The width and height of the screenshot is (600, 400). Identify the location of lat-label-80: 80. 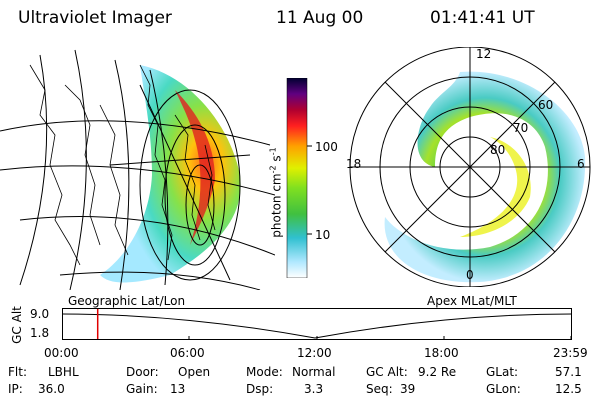
(498, 150).